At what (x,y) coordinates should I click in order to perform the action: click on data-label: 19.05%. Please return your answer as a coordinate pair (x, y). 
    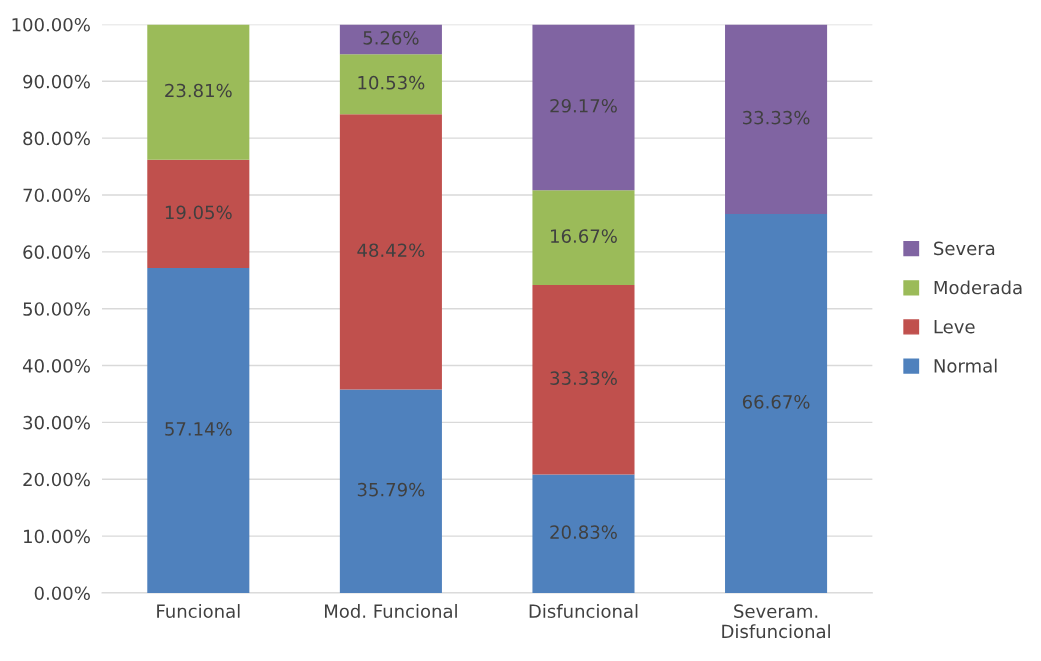
    Looking at the image, I should click on (198, 212).